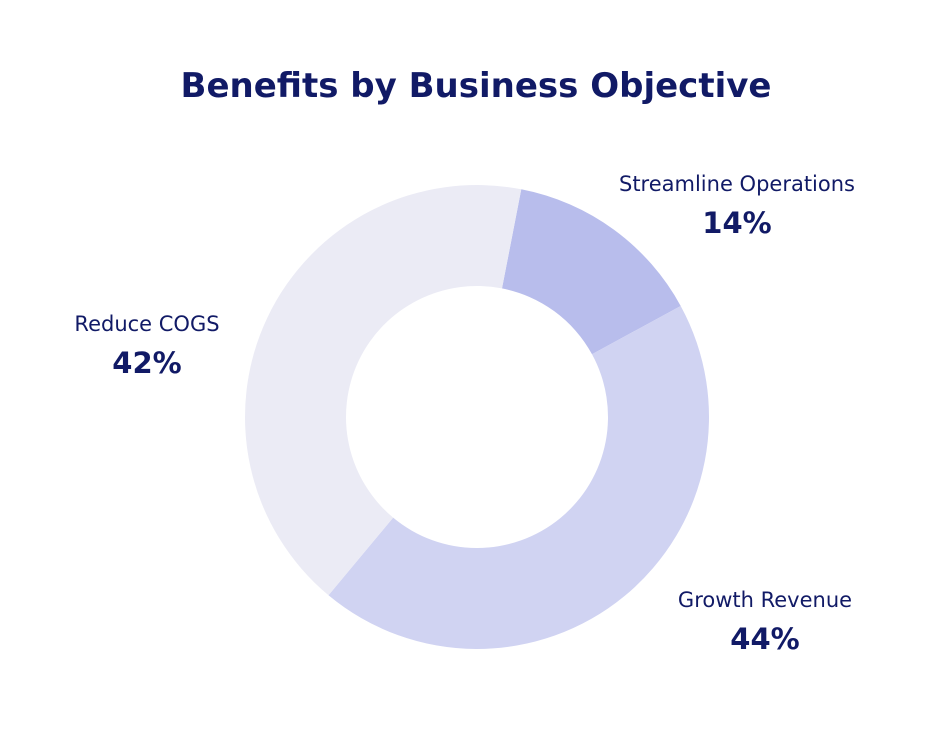 This screenshot has height=732, width=952. I want to click on slice-value-reduce-cogs: 42%, so click(146, 363).